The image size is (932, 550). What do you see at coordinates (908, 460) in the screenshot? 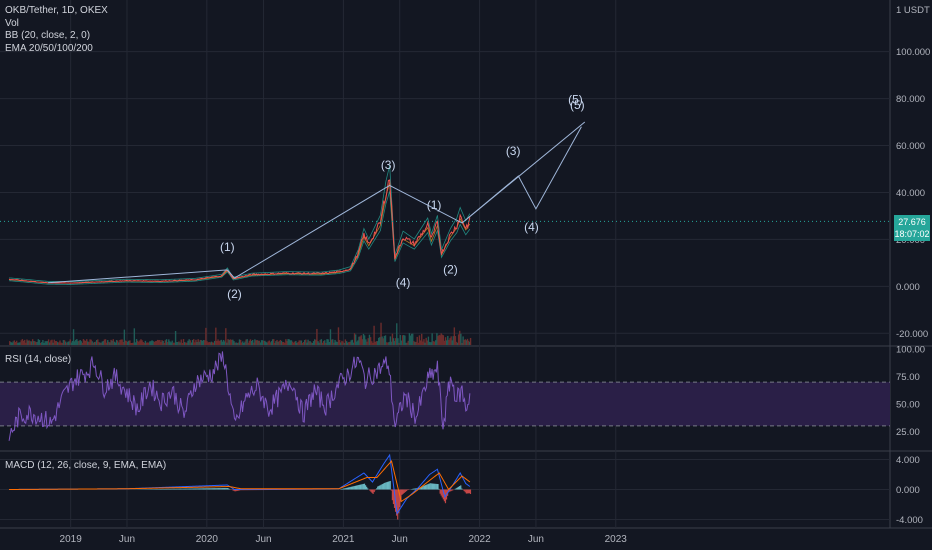
I see `macd-tick-label: 4.000` at bounding box center [908, 460].